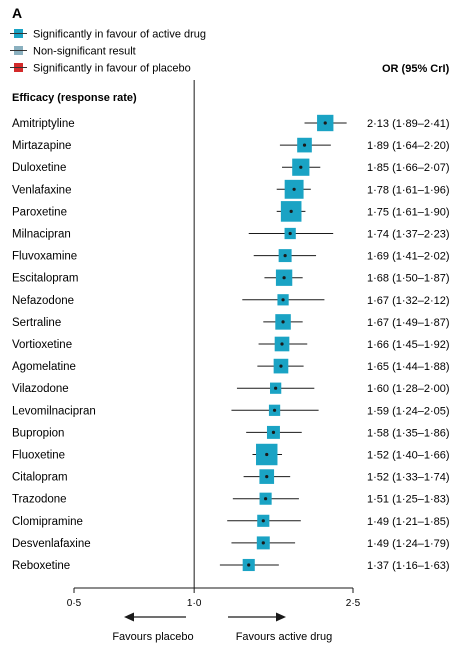  I want to click on forest-row: Clomipramine 1·49 (1·21–1·85), so click(231, 521).